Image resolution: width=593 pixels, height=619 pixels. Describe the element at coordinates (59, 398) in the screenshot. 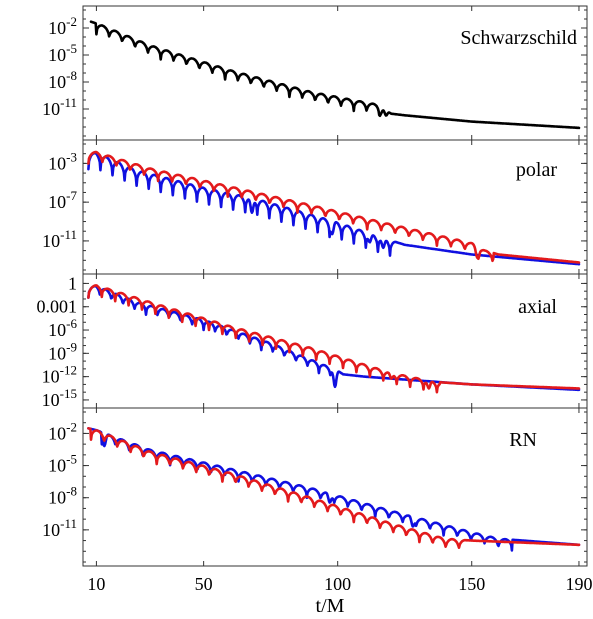

I see `y-tick-label: 10⁻¹⁵` at that location.